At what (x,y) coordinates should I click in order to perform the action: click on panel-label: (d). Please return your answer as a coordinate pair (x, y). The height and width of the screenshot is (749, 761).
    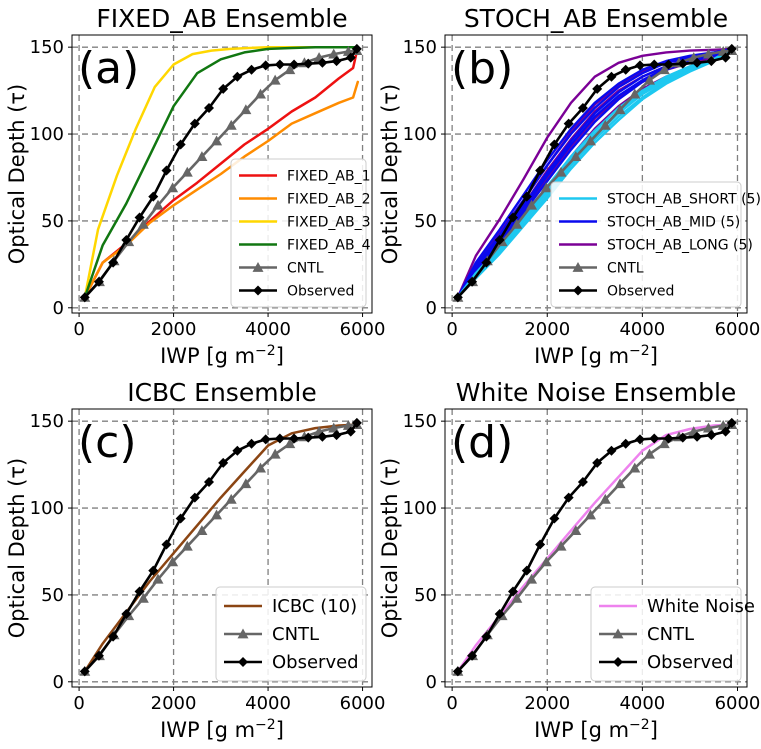
    Looking at the image, I should click on (482, 442).